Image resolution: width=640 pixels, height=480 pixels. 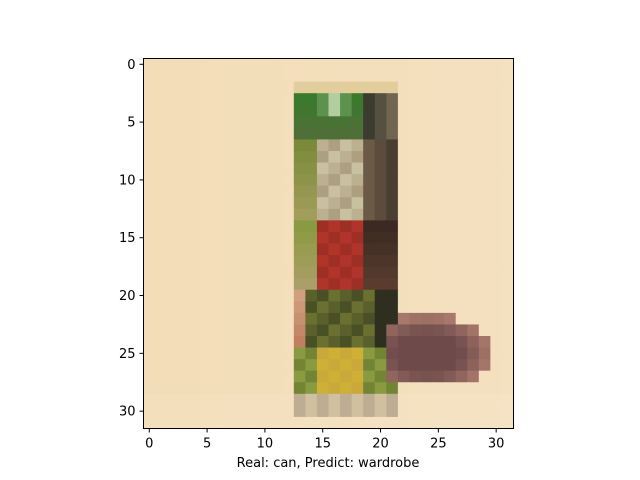 What do you see at coordinates (127, 412) in the screenshot?
I see `y-tick-label: 30` at bounding box center [127, 412].